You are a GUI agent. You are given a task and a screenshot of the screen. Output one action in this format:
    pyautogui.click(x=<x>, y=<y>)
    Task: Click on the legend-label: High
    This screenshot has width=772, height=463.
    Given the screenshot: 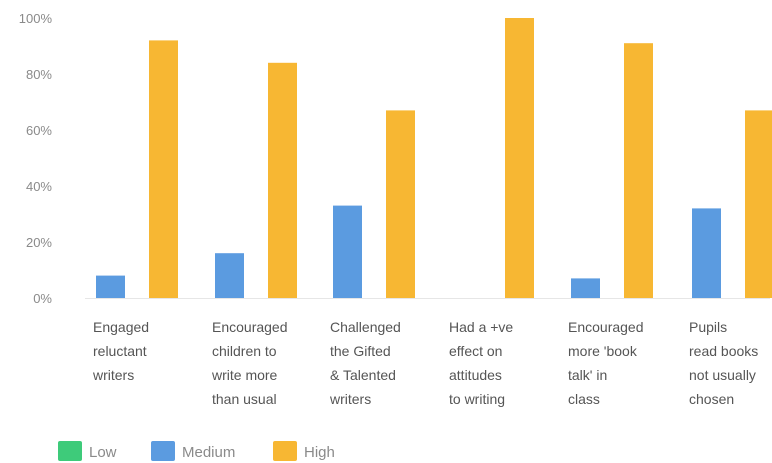 What is the action you would take?
    pyautogui.click(x=319, y=452)
    